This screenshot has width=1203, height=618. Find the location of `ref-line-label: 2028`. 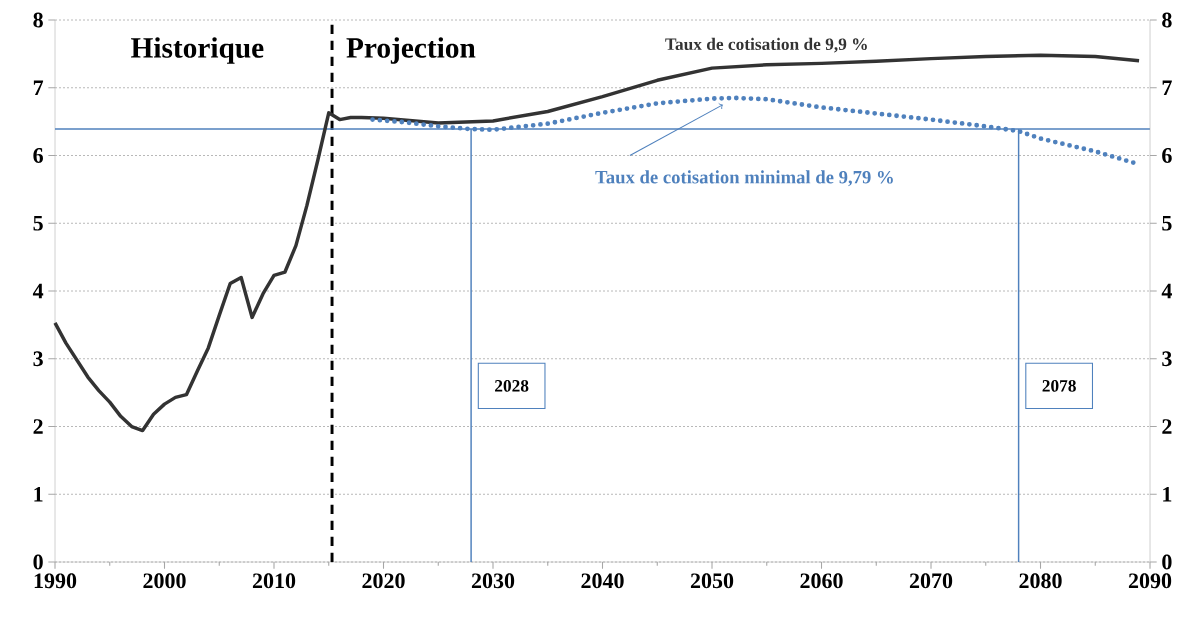

ref-line-label: 2028 is located at coordinates (512, 386).